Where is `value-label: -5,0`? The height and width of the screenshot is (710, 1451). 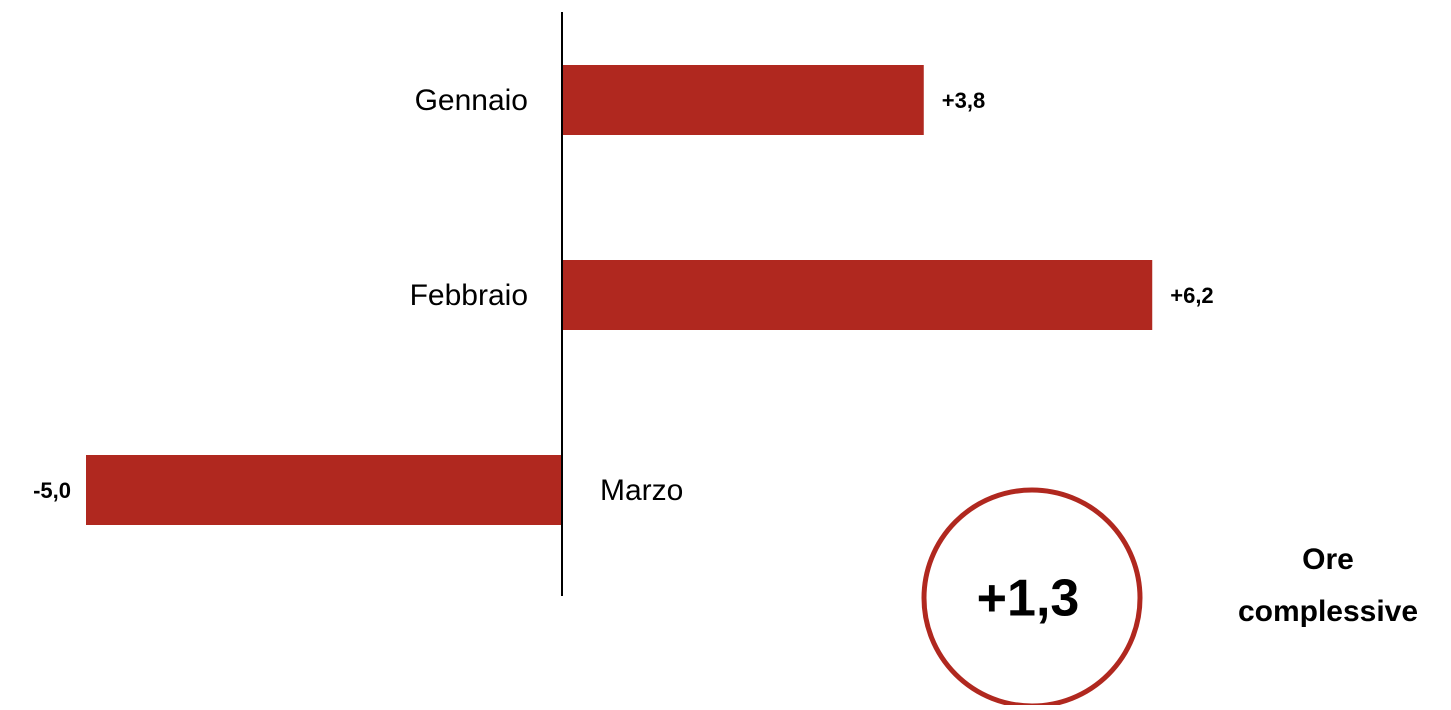
value-label: -5,0 is located at coordinates (52, 490).